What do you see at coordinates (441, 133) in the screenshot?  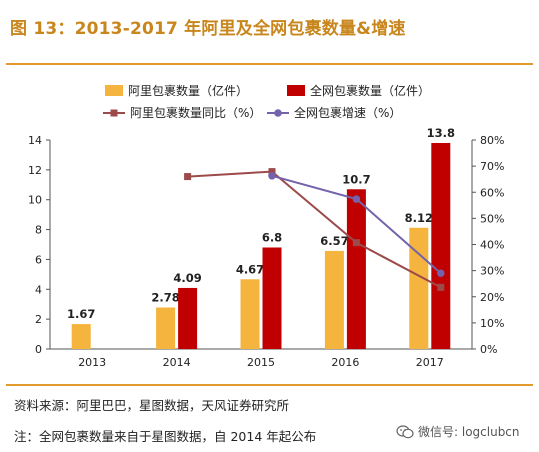 I see `total-bar-label: 13.8` at bounding box center [441, 133].